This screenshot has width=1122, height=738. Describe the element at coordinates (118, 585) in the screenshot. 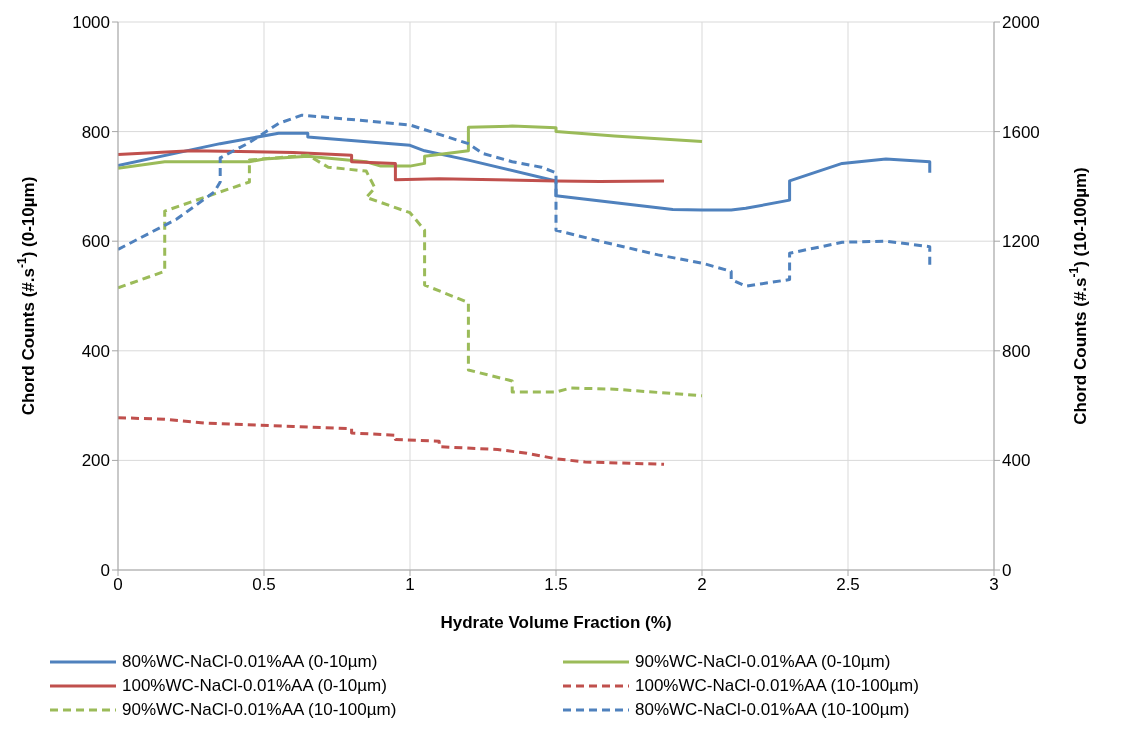

I see `x-tick-label: 0` at that location.